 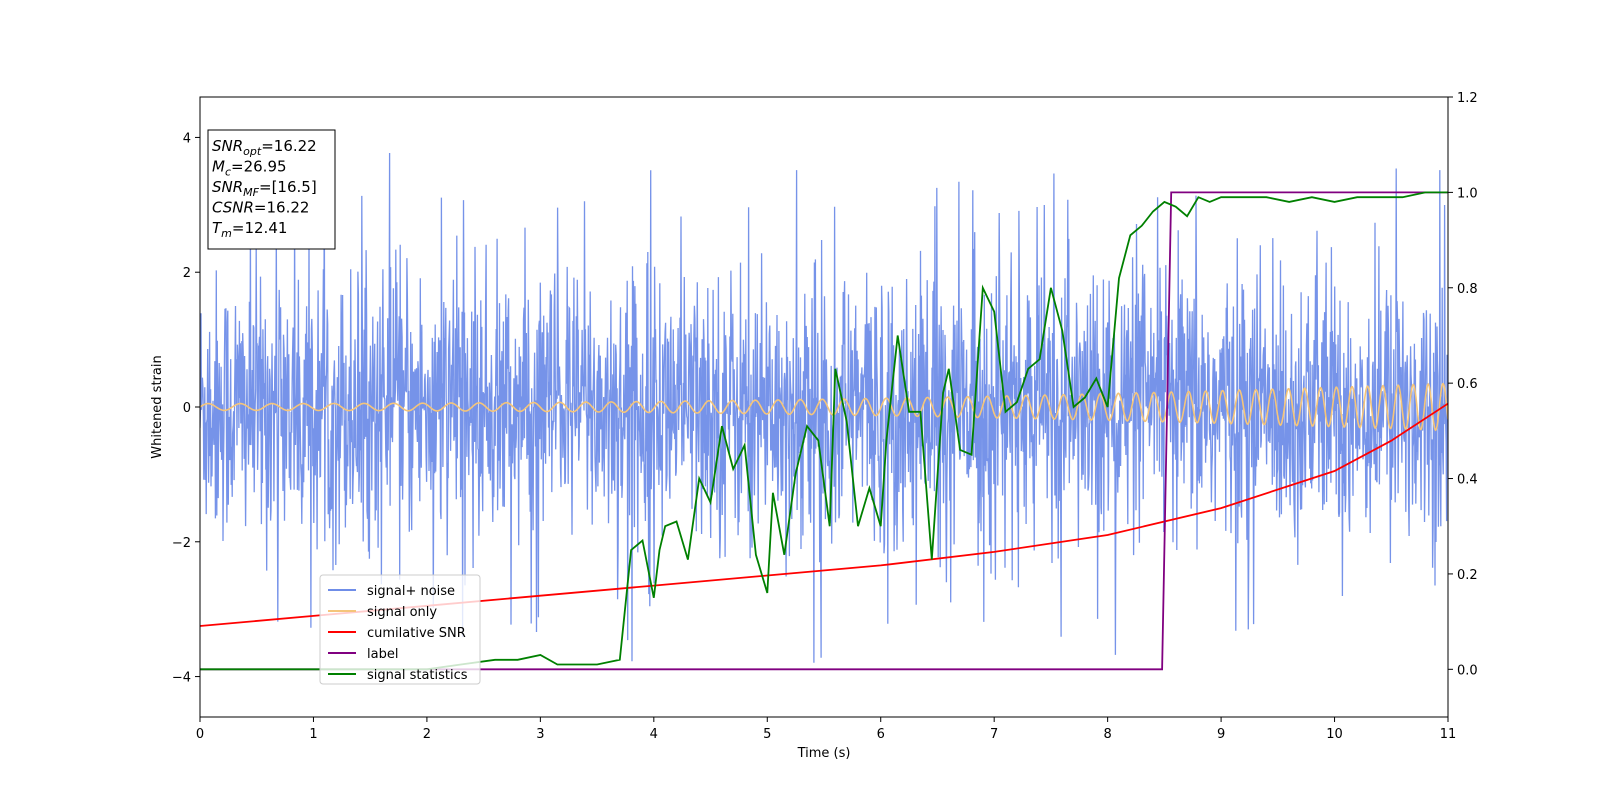 I want to click on info-box-line: SNRopt=16.22, so click(x=264, y=147).